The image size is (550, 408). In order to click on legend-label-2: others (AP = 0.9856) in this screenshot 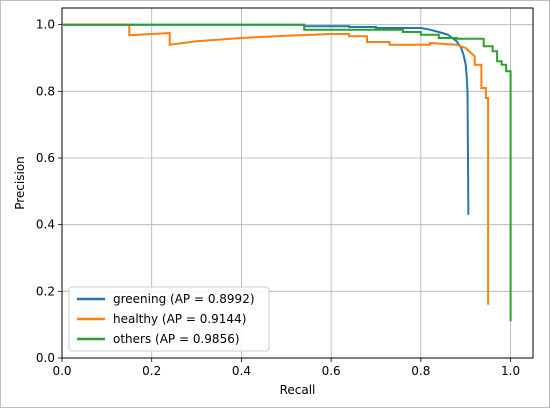, I will do `click(176, 339)`.